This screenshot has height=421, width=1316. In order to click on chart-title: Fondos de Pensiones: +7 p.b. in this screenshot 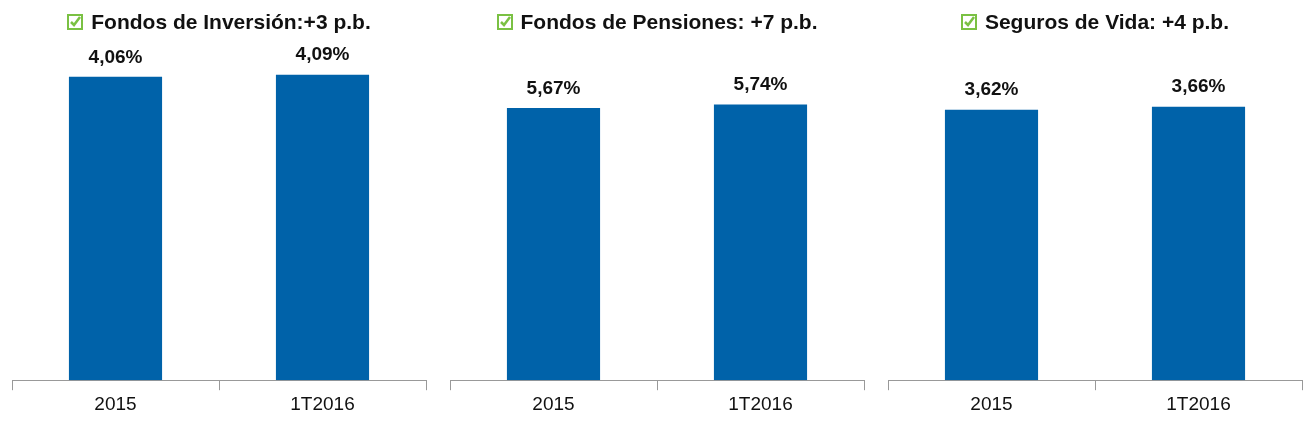, I will do `click(669, 22)`.